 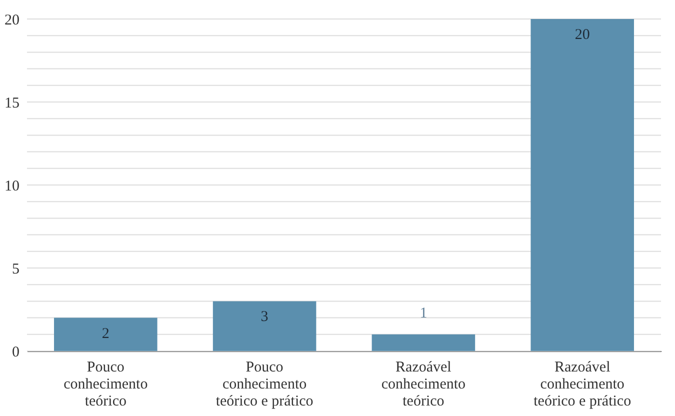 What do you see at coordinates (265, 385) in the screenshot?
I see `x-tick-label: Pouco conhecimento teórico e prático` at bounding box center [265, 385].